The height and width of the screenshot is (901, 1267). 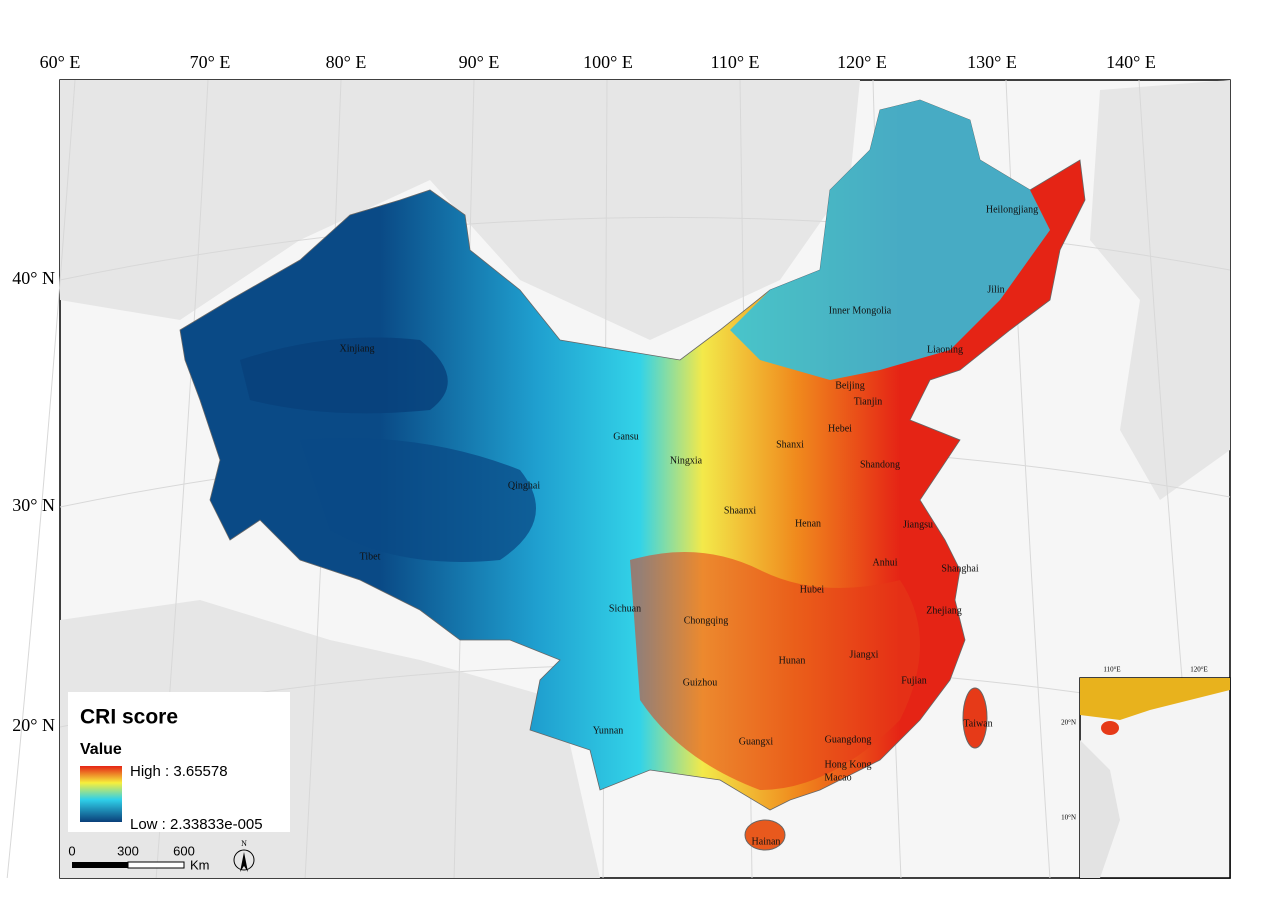 What do you see at coordinates (848, 739) in the screenshot?
I see `region-label: Guangdong` at bounding box center [848, 739].